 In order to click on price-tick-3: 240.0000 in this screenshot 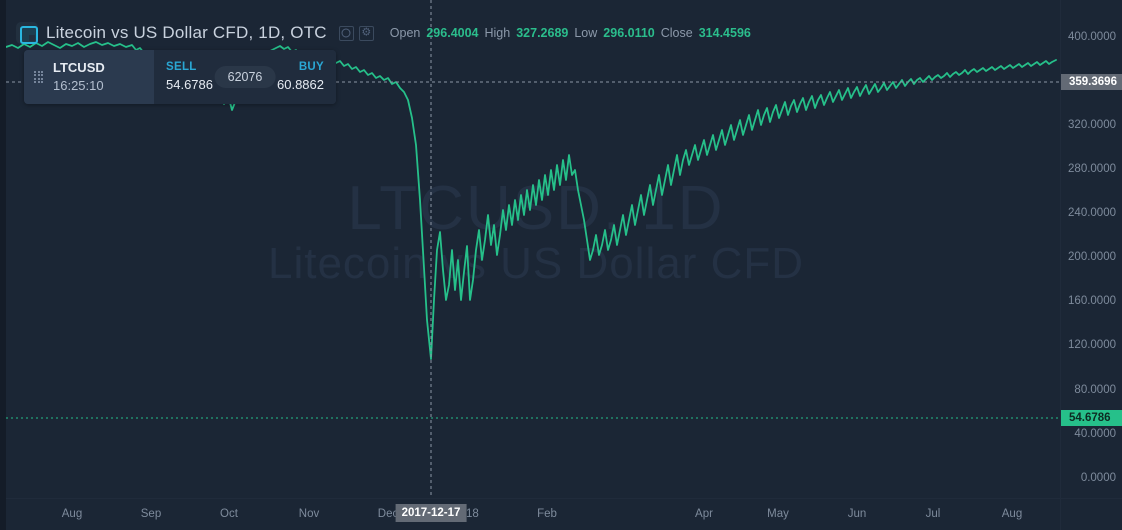, I will do `click(1092, 213)`.